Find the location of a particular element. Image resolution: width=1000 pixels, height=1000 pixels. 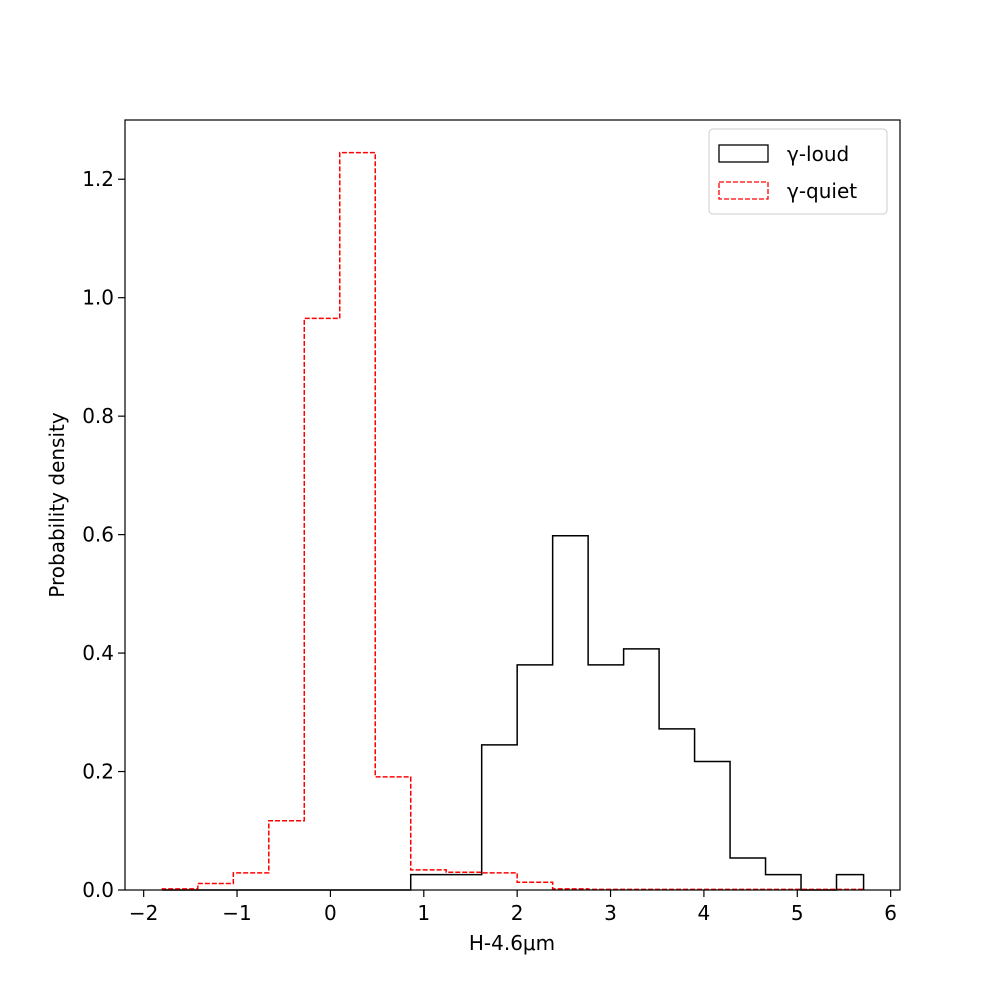

x-tick-label: 3 is located at coordinates (610, 913).